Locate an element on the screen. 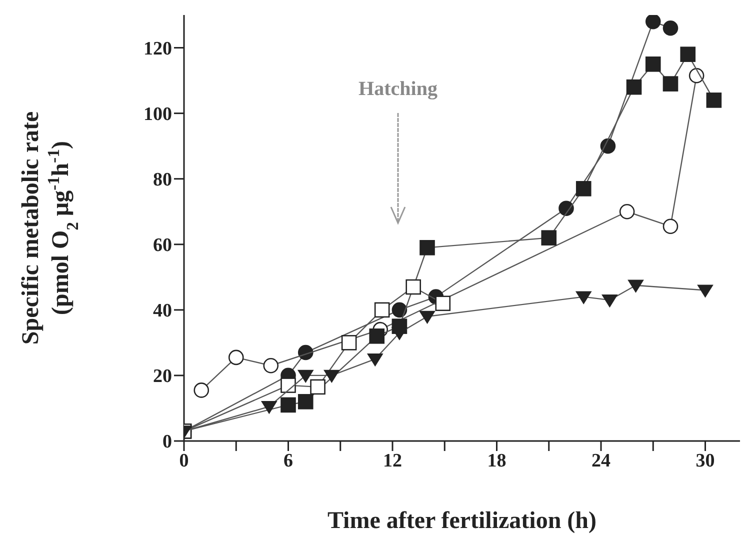 Image resolution: width=743 pixels, height=544 pixels. y-tick-label: 100 is located at coordinates (158, 115).